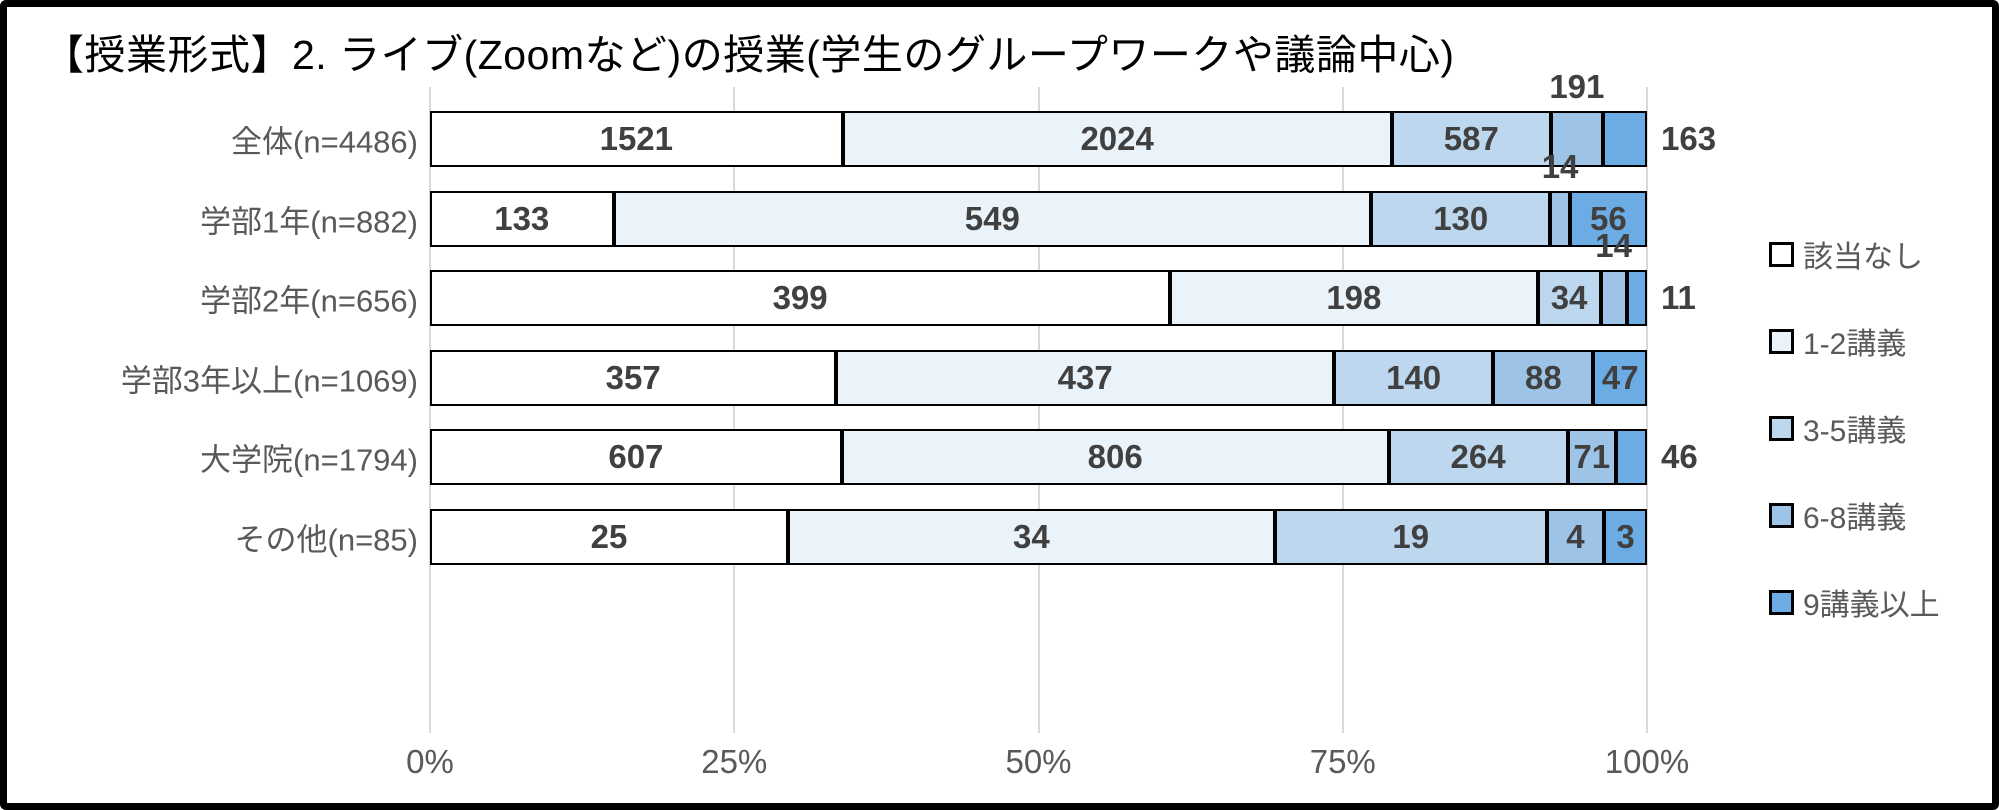 The image size is (1999, 810). I want to click on bar-segment-該当なし: 1521, so click(636, 139).